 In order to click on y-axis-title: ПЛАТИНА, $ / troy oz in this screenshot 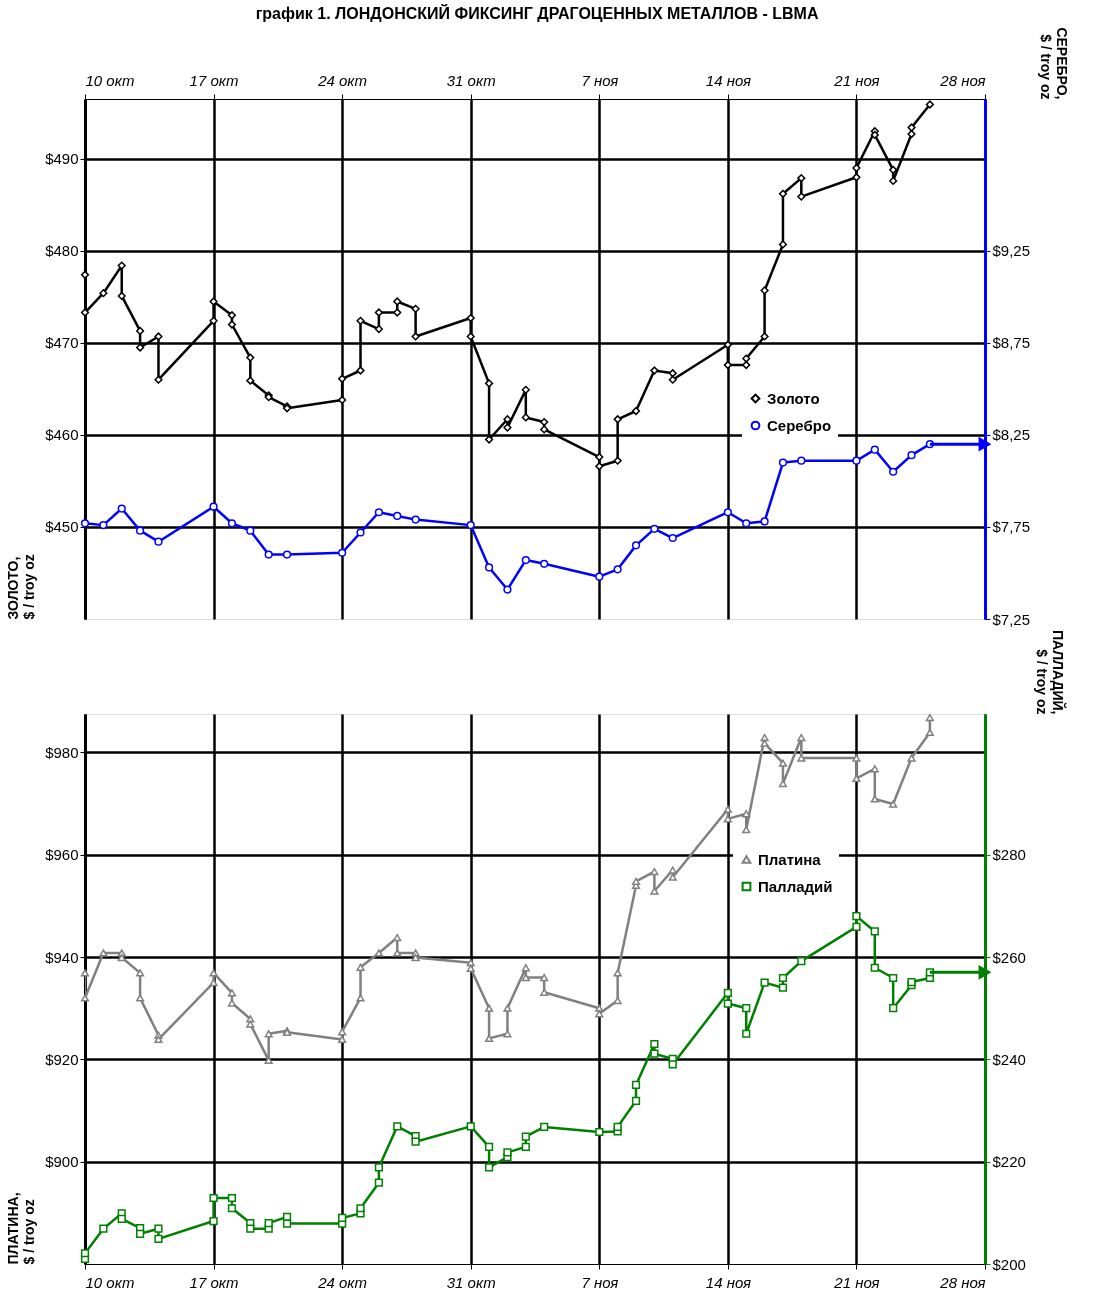, I will do `click(21, 1228)`.